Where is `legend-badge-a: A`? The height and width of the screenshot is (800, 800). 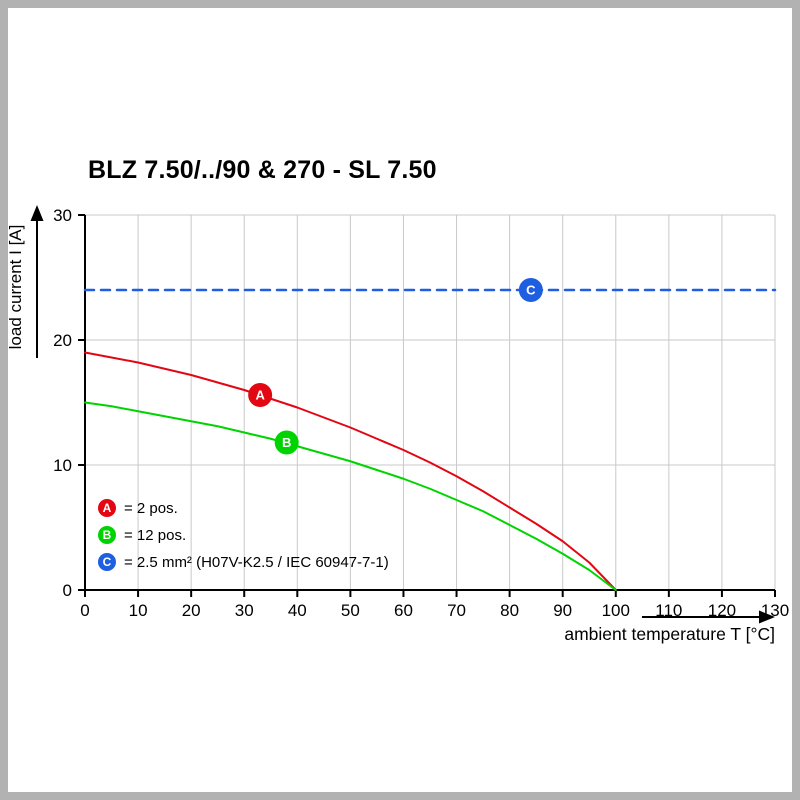 legend-badge-a: A is located at coordinates (107, 508).